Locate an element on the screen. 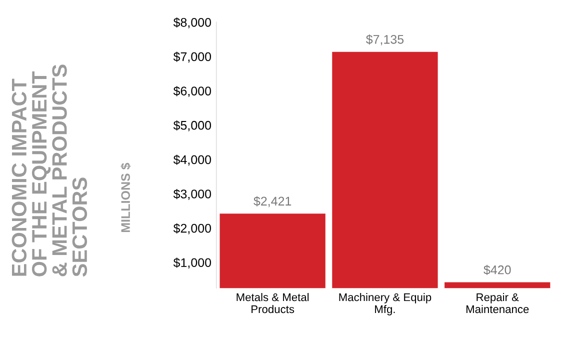 Image resolution: width=562 pixels, height=341 pixels. x-tick-label: Metals & Metal Products is located at coordinates (272, 303).